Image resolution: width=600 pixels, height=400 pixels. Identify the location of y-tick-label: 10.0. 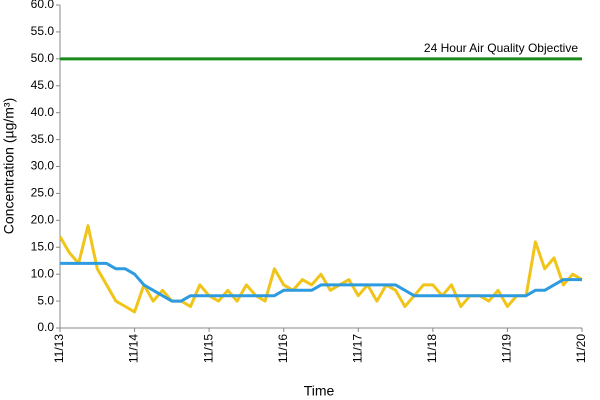
(43, 273).